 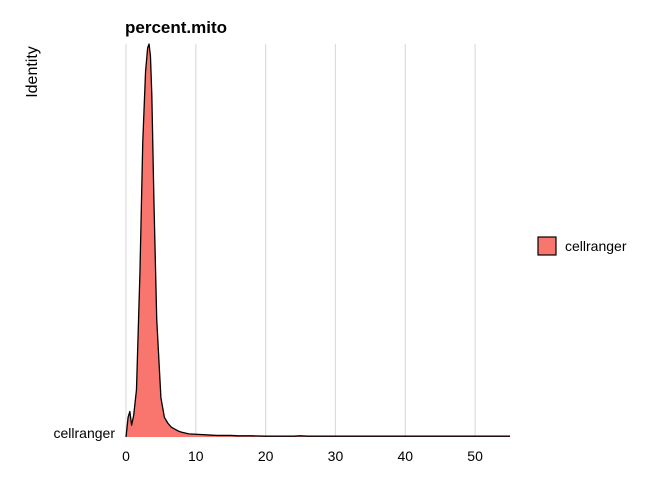 What do you see at coordinates (32, 72) in the screenshot?
I see `y-axis-label: Identity` at bounding box center [32, 72].